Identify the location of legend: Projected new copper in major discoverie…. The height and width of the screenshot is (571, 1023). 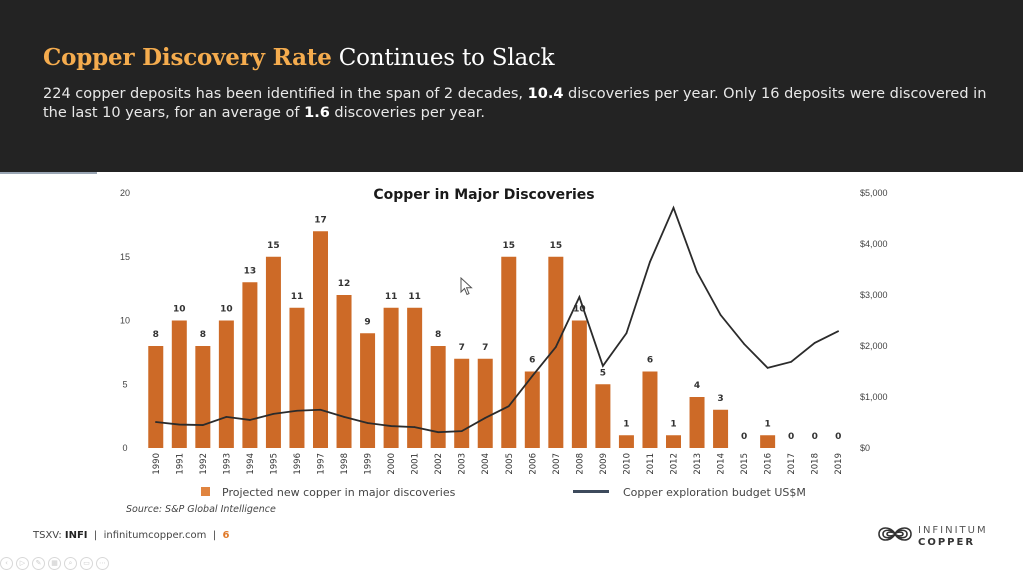
(503, 492).